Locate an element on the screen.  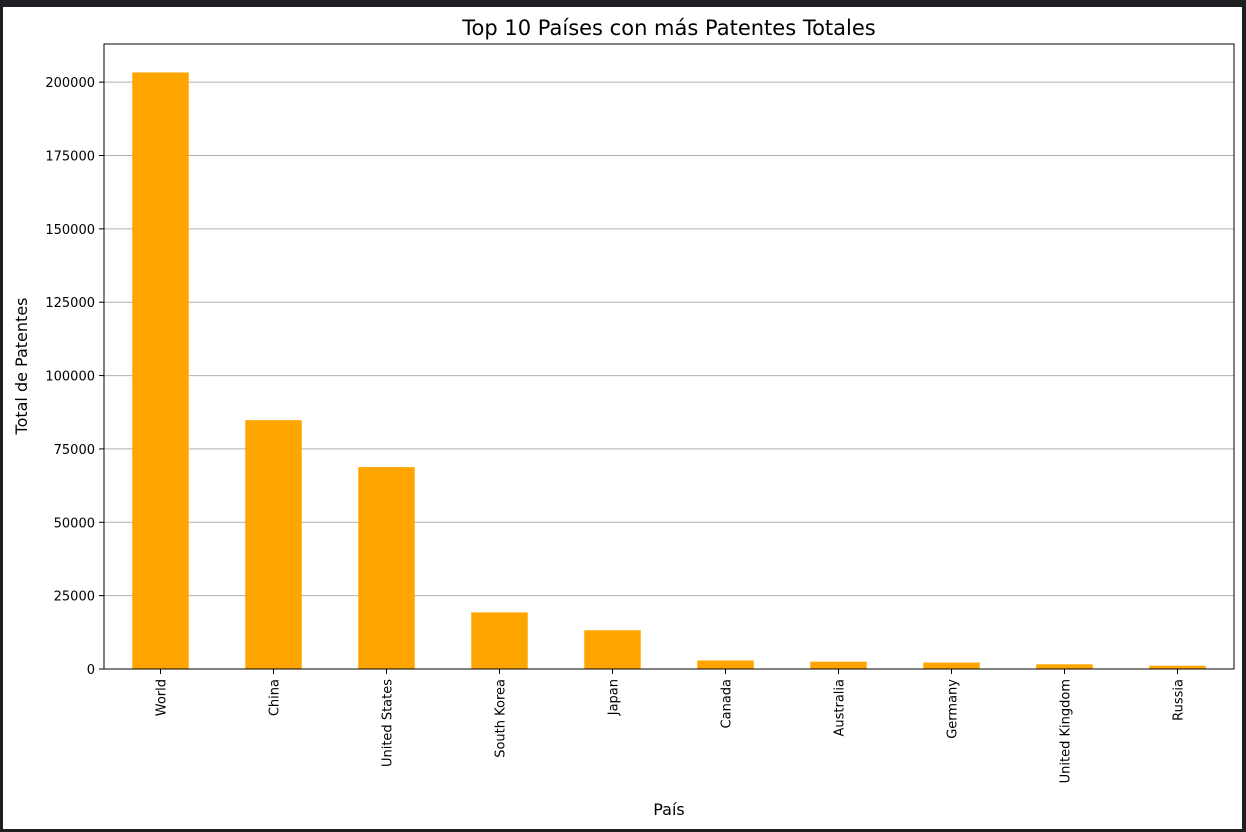
bar-australia is located at coordinates (838, 665).